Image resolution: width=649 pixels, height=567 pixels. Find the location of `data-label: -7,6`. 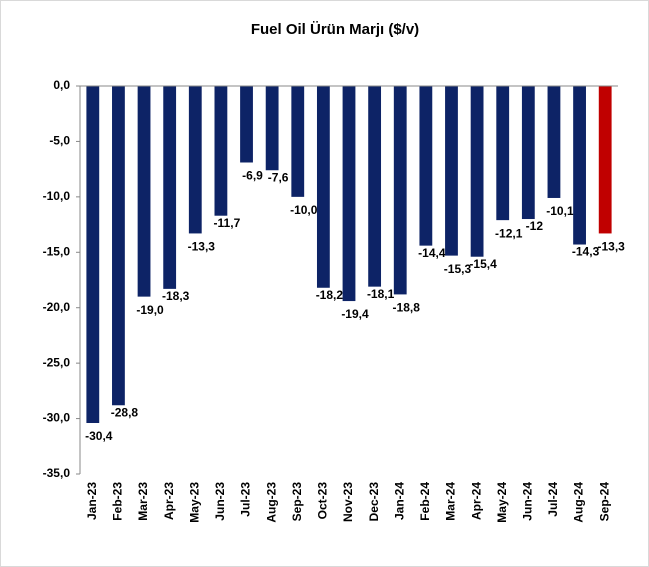

data-label: -7,6 is located at coordinates (278, 177).